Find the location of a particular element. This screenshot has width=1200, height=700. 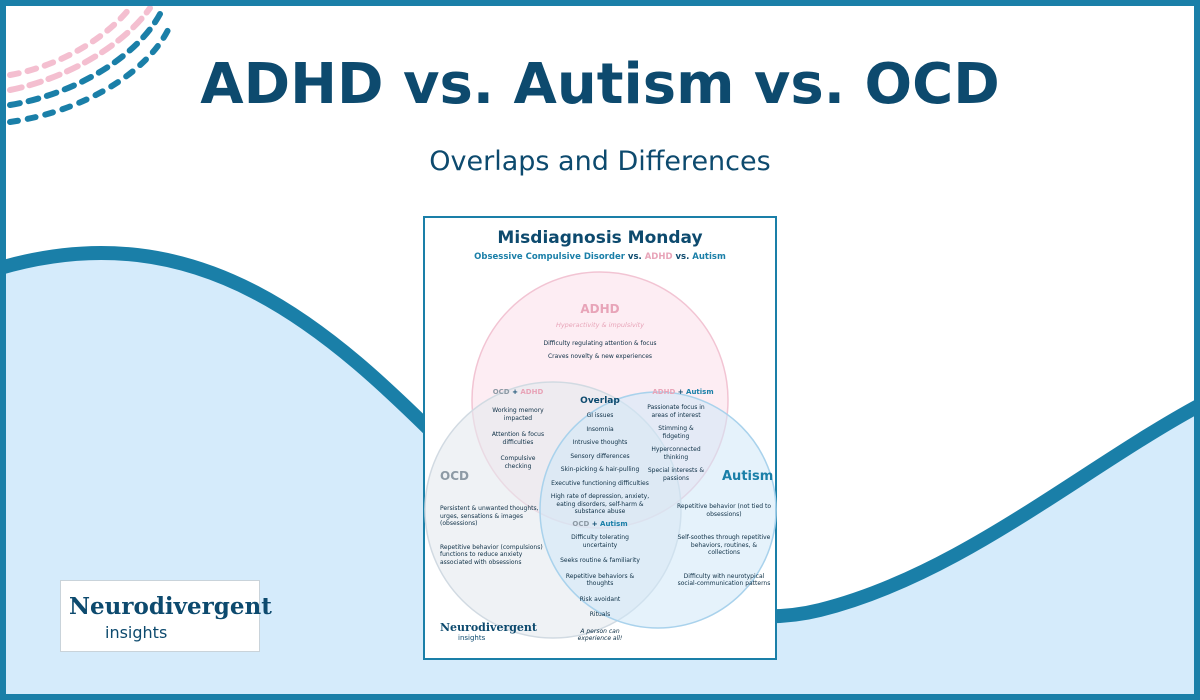

subtitle-part: Autism is located at coordinates (709, 257).